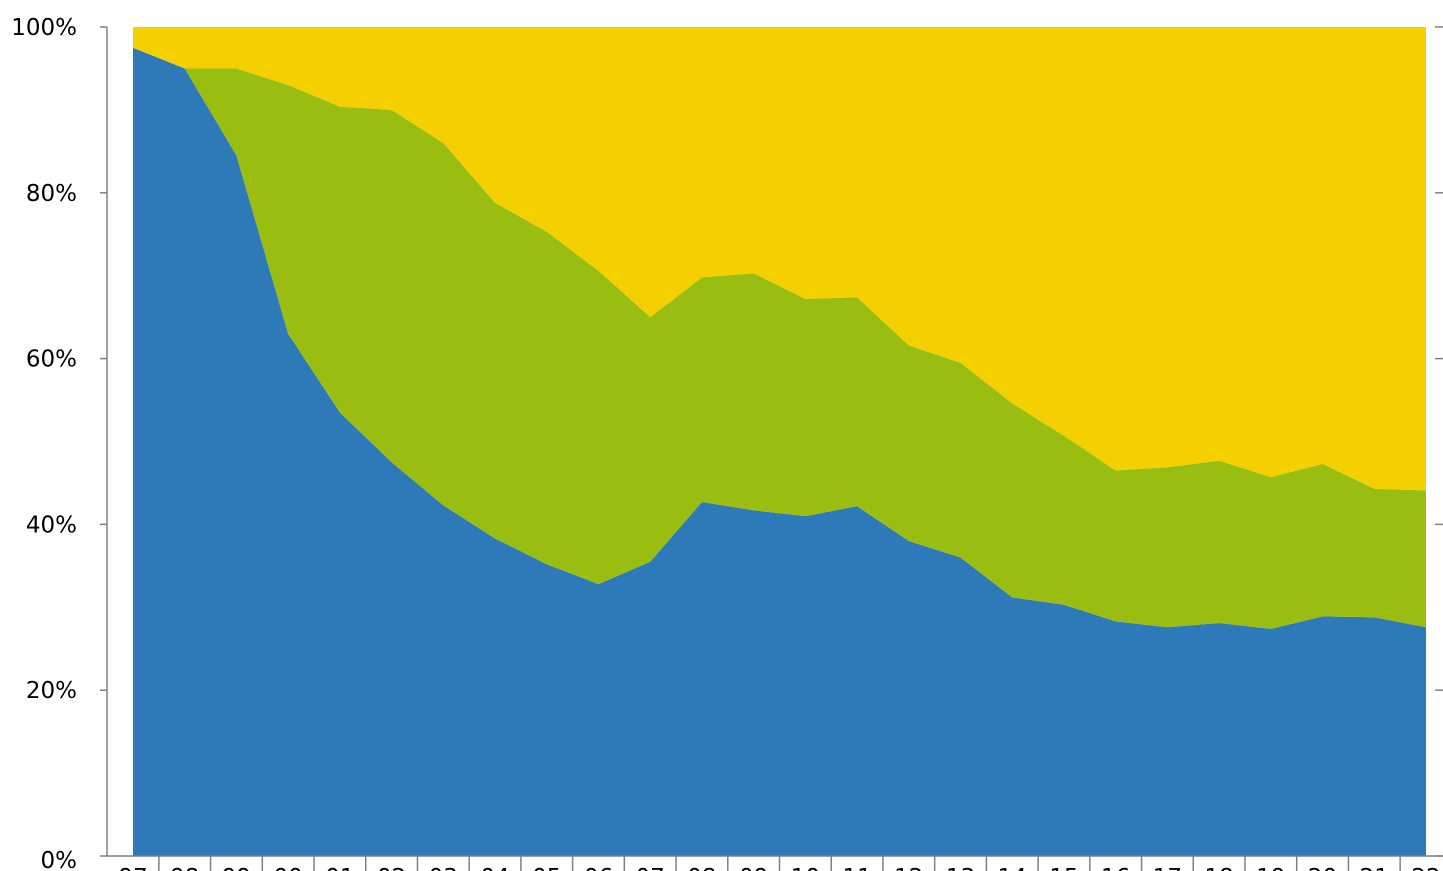 The width and height of the screenshot is (1443, 871). What do you see at coordinates (44, 28) in the screenshot?
I see `y-tick-label: 100%` at bounding box center [44, 28].